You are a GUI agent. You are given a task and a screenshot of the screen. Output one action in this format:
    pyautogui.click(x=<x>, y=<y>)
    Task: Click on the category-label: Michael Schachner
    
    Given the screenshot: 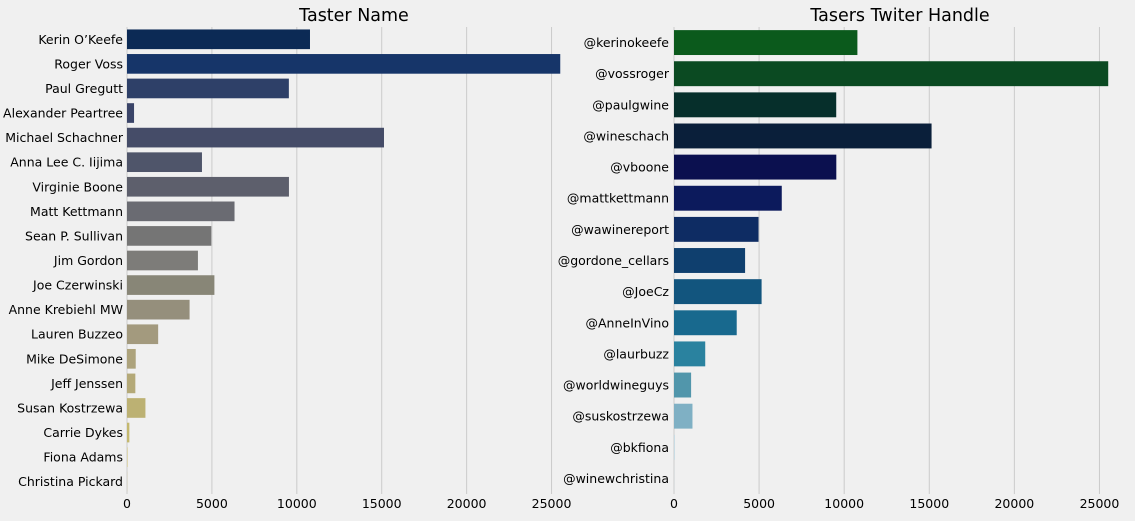 What is the action you would take?
    pyautogui.click(x=64, y=137)
    